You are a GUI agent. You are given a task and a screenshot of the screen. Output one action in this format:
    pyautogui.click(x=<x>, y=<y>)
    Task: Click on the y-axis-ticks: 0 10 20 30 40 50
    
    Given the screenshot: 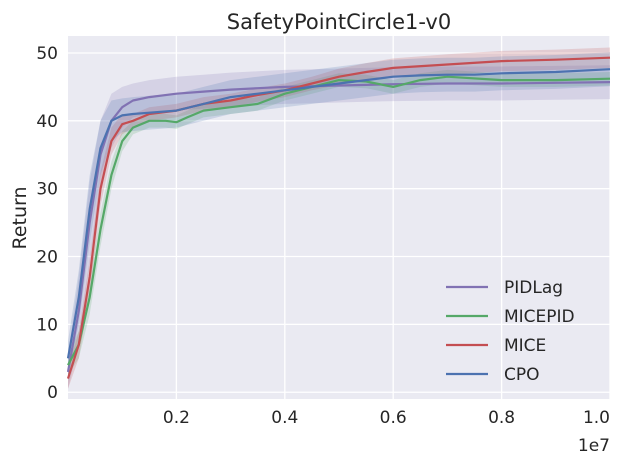 What is the action you would take?
    pyautogui.click(x=47, y=223)
    